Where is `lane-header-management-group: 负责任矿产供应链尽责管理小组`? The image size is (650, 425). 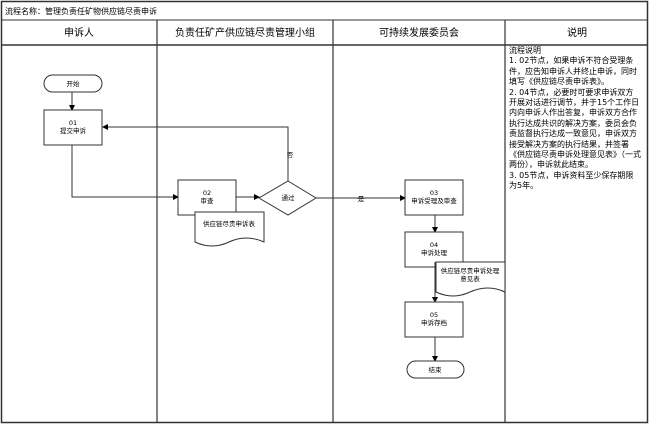 lane-header-management-group: 负责任矿产供应链尽责管理小组 is located at coordinates (245, 32).